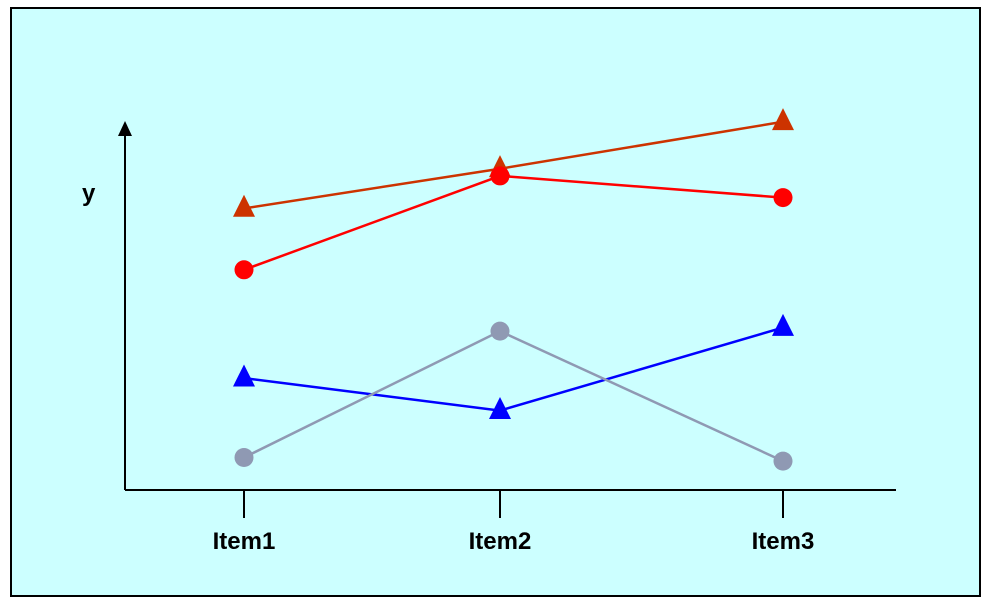 The image size is (989, 603). I want to click on x-axis-ticks: Item1 Item2 Item3, so click(514, 522).